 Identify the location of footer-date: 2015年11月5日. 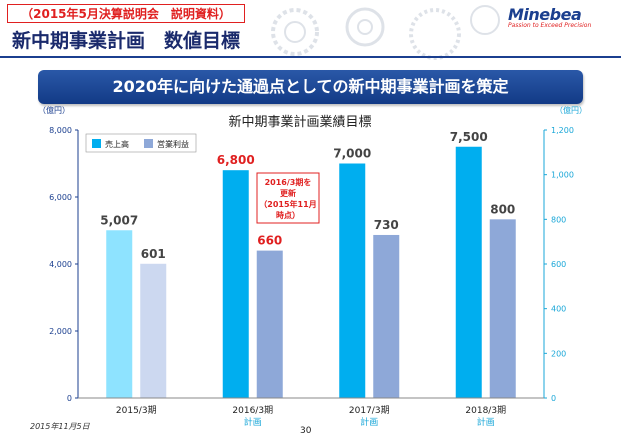
(60, 426).